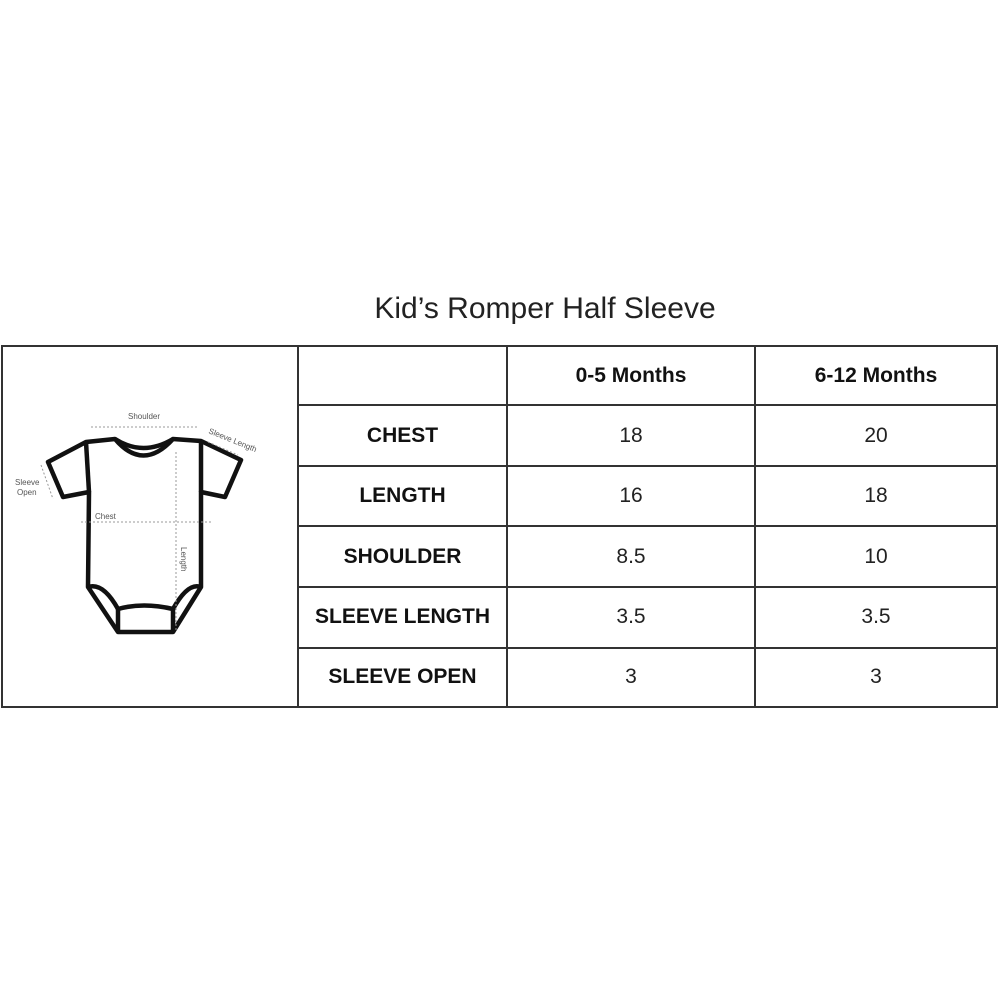 The image size is (1000, 1000). What do you see at coordinates (144, 416) in the screenshot?
I see `shoulder-label: Shoulder` at bounding box center [144, 416].